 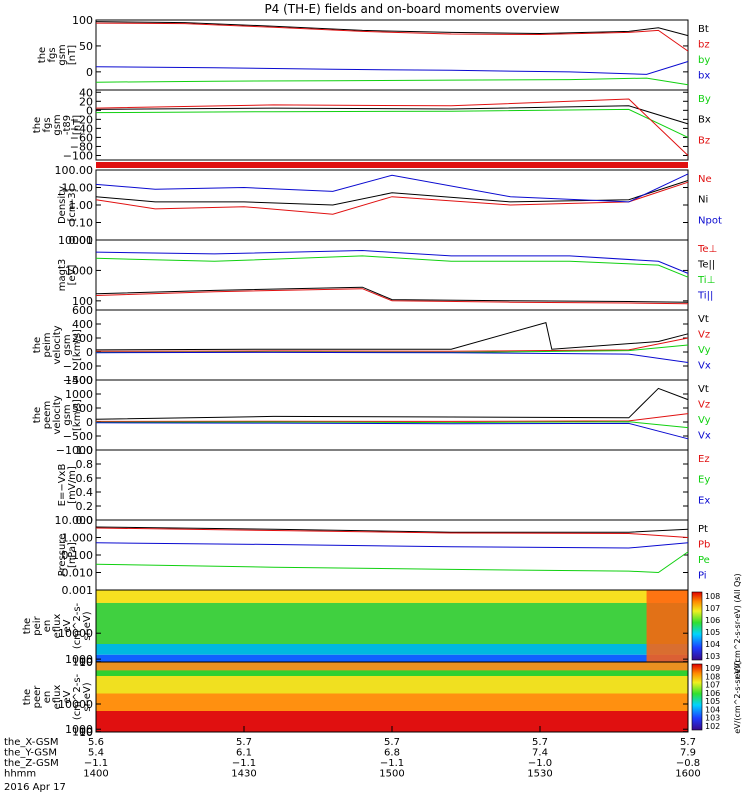 I want to click on y-tick-label: −200, so click(x=78, y=366).